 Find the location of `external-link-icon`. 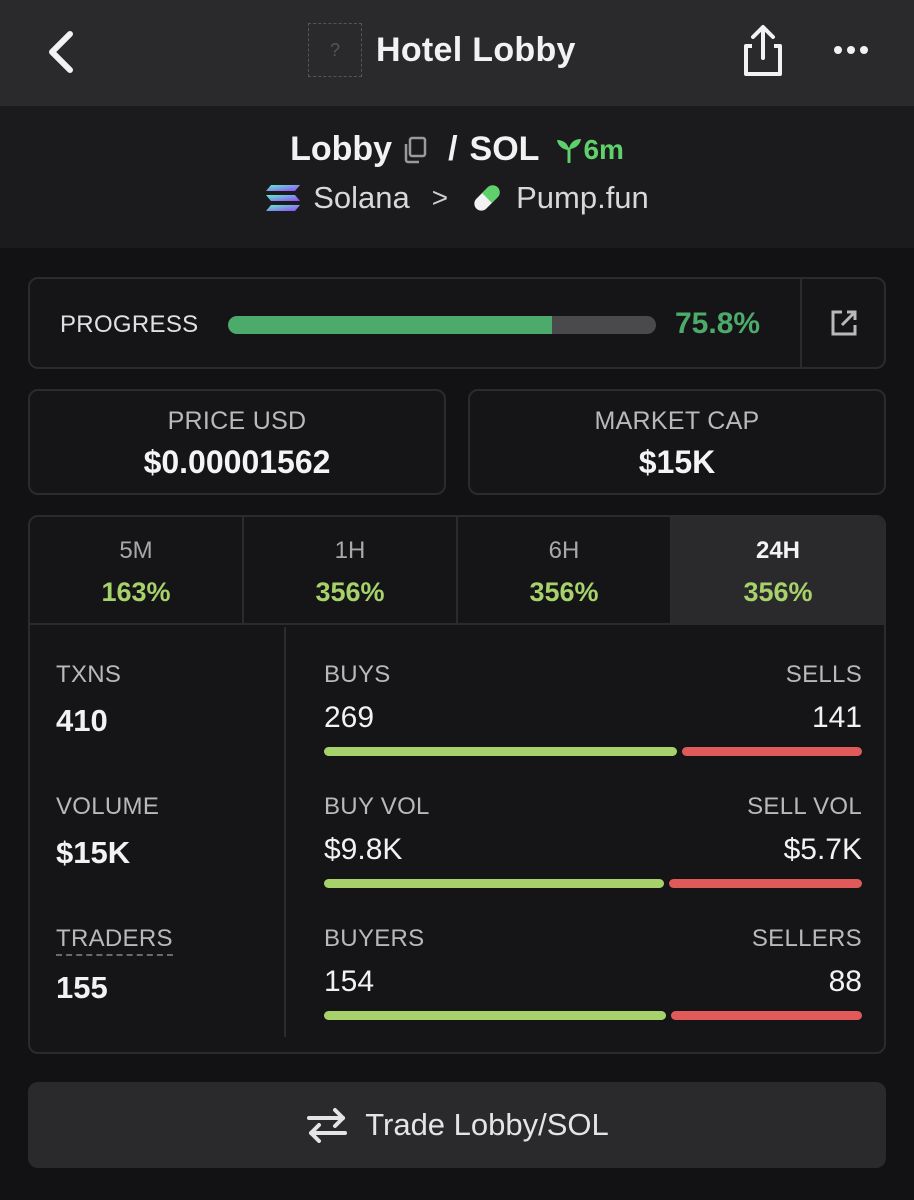

external-link-icon is located at coordinates (844, 323).